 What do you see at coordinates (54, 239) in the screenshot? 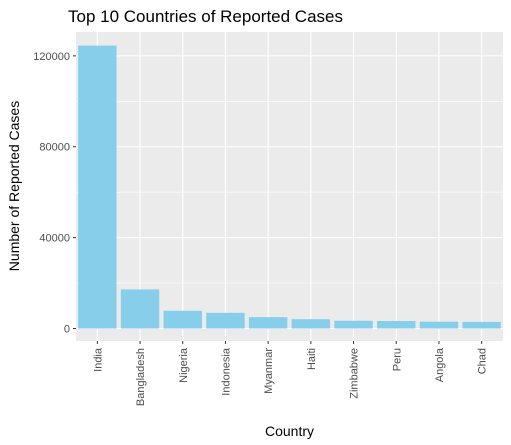
I see `y-tick-label: 40000` at bounding box center [54, 239].